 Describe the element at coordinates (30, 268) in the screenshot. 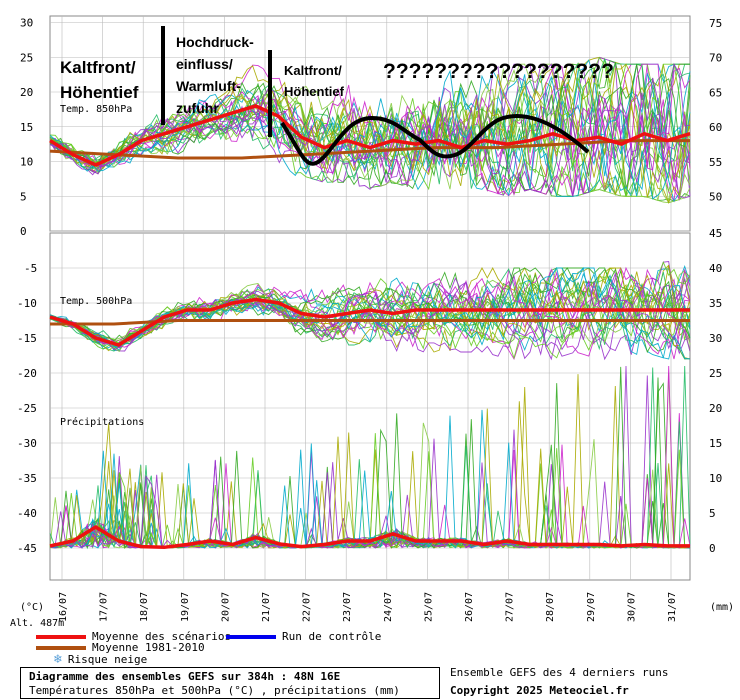

I see `bottom-left-tick-label: -5` at that location.